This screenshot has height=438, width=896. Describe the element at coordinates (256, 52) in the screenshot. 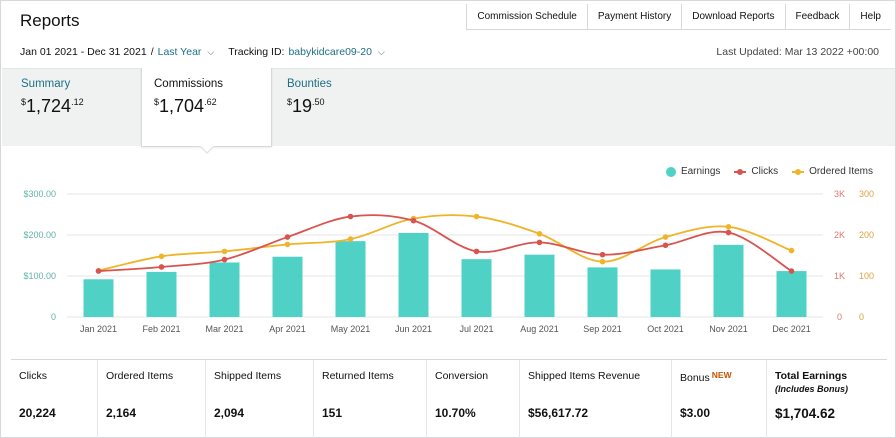

I see `tracking-label: Tracking ID:` at that location.